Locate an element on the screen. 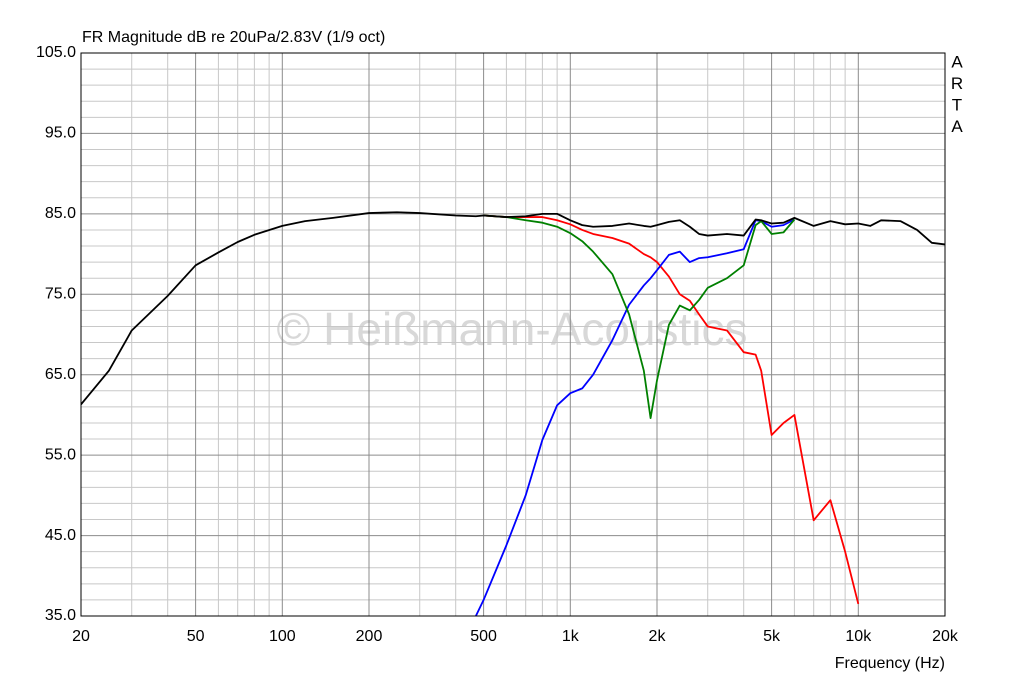 Image resolution: width=1024 pixels, height=680 pixels. y-tick-label: 95.0 is located at coordinates (60, 133).